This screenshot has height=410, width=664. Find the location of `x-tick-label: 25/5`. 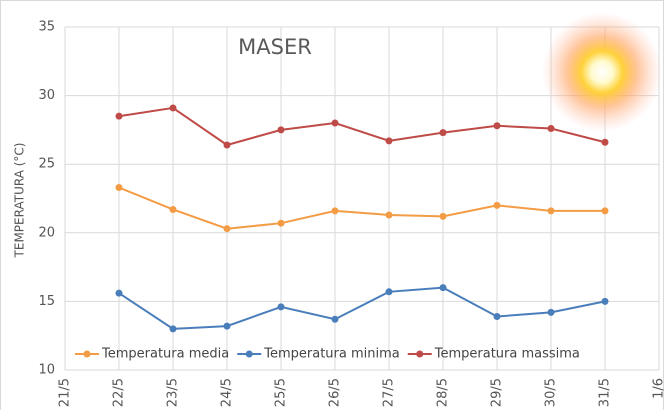

x-tick-label: 25/5 is located at coordinates (281, 392).